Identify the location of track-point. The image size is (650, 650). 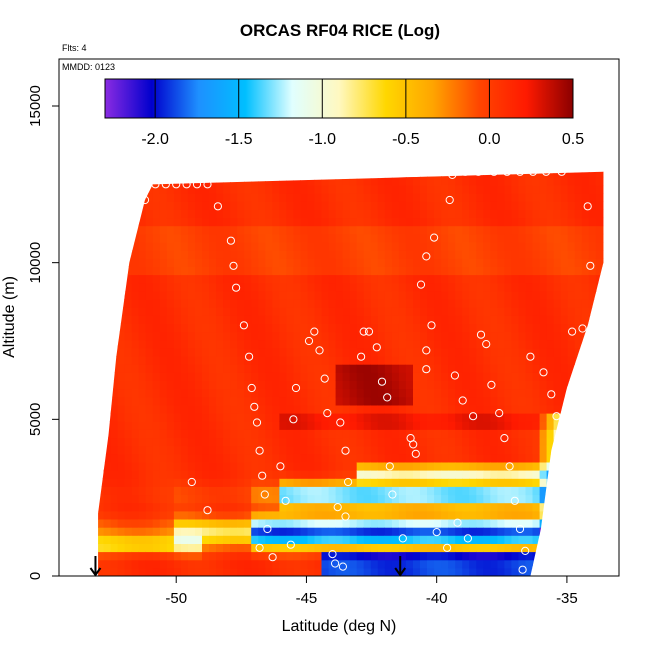
(462, 400).